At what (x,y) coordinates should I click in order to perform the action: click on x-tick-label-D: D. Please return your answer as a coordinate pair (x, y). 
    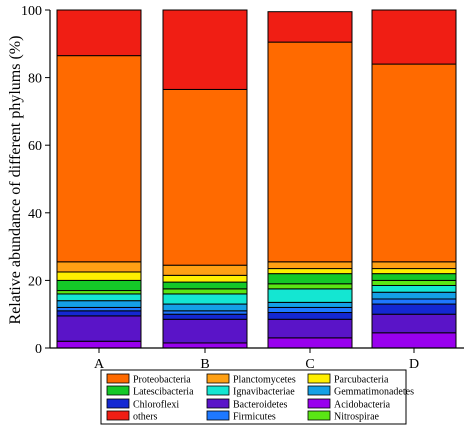
    Looking at the image, I should click on (414, 364).